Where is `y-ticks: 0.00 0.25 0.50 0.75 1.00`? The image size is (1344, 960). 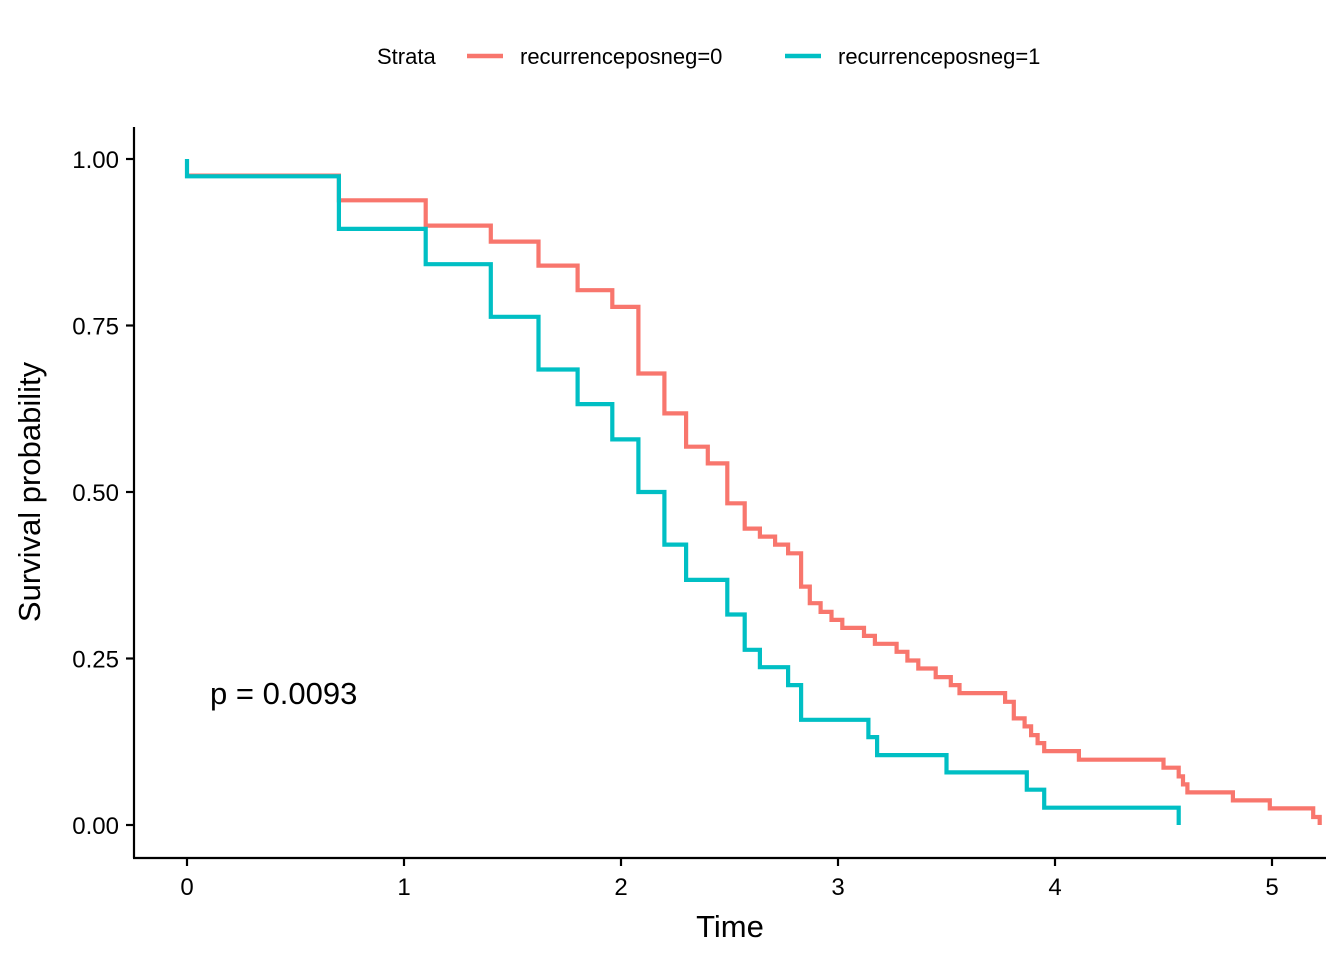 y-ticks: 0.00 0.25 0.50 0.75 1.00 is located at coordinates (103, 493).